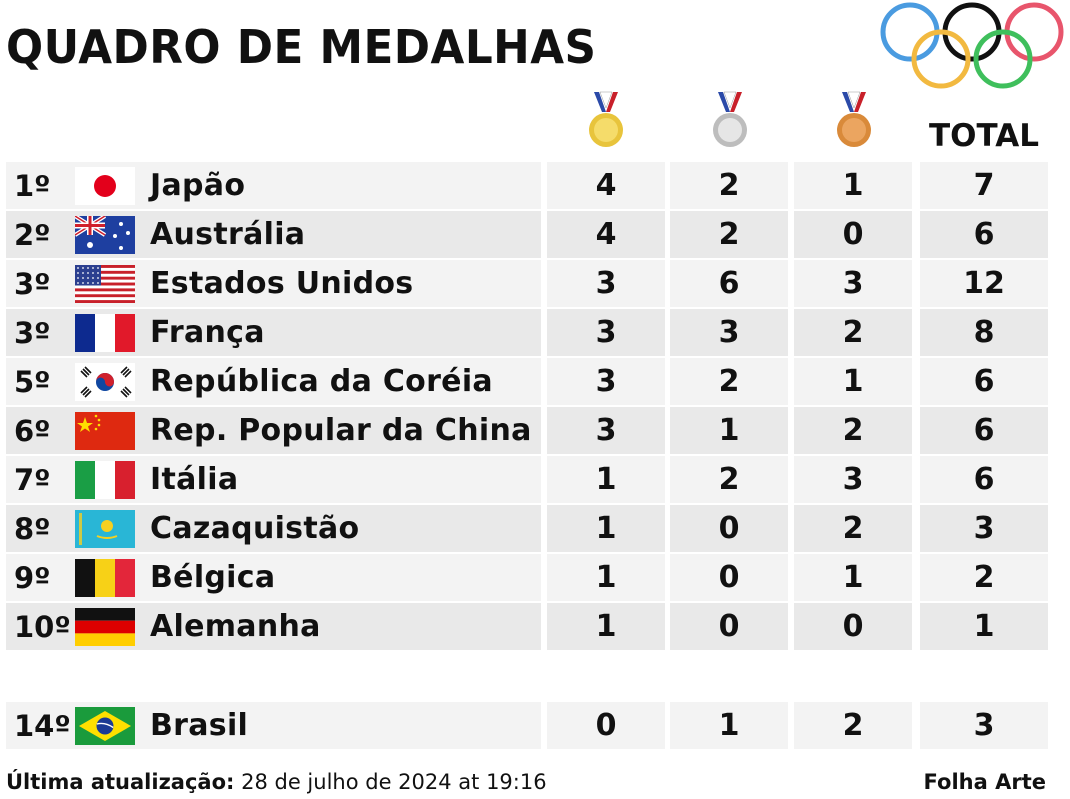 Image resolution: width=1070 pixels, height=799 pixels. I want to click on country-cell: 3º França, so click(273, 332).